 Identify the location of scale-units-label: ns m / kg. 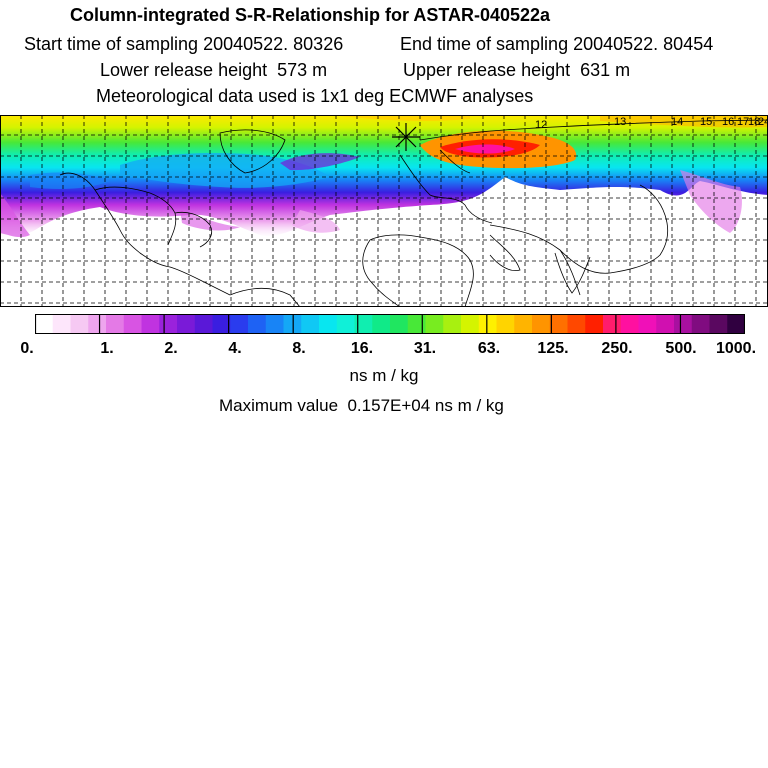
(384, 375).